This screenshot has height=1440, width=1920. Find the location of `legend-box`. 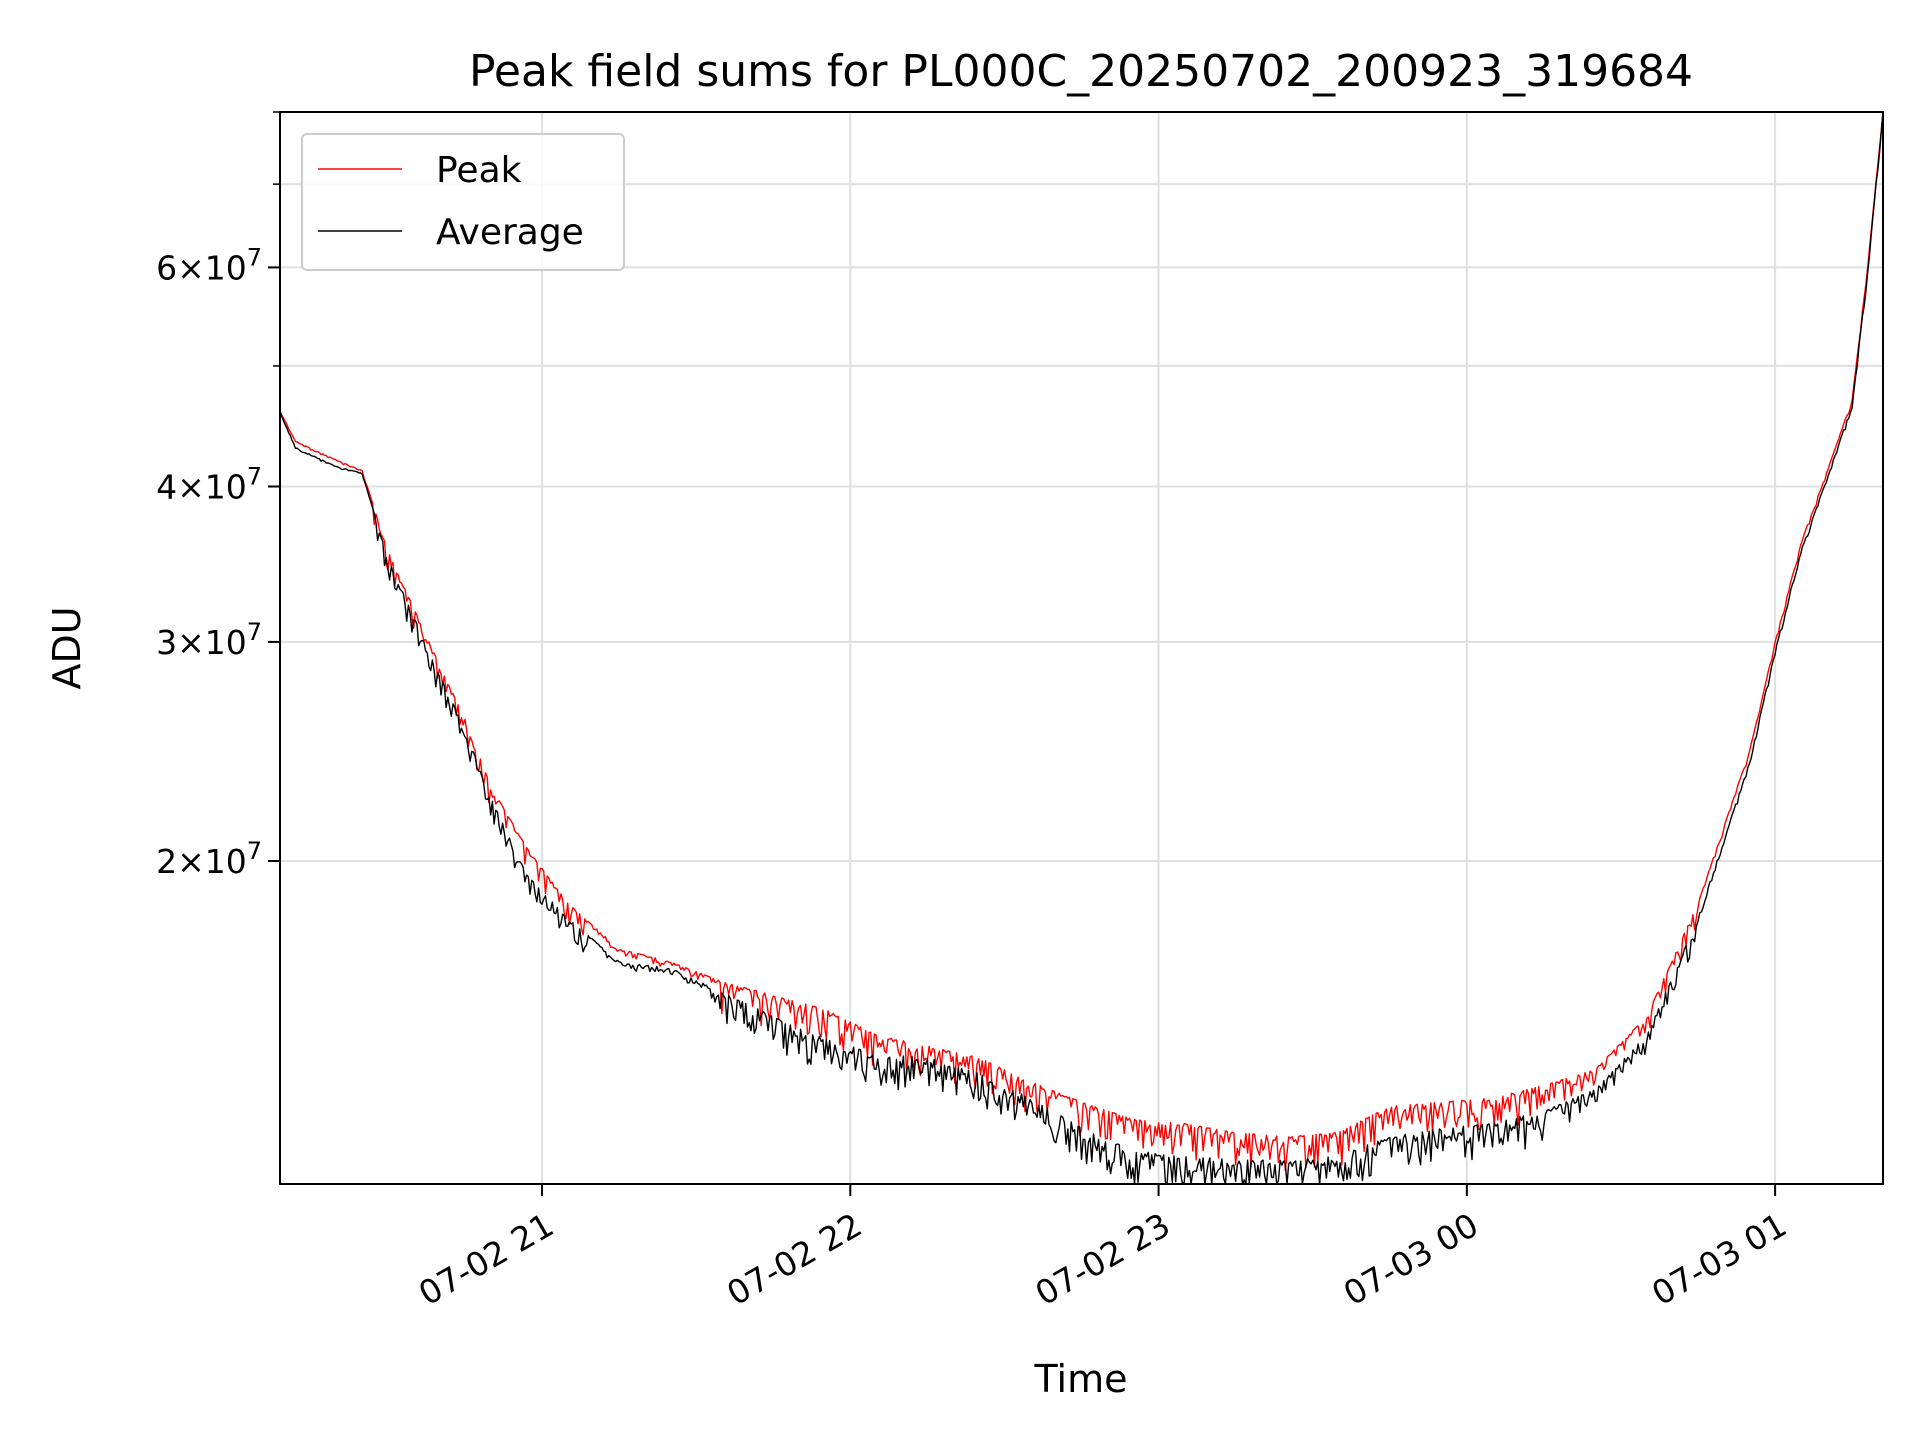

legend-box is located at coordinates (463, 202).